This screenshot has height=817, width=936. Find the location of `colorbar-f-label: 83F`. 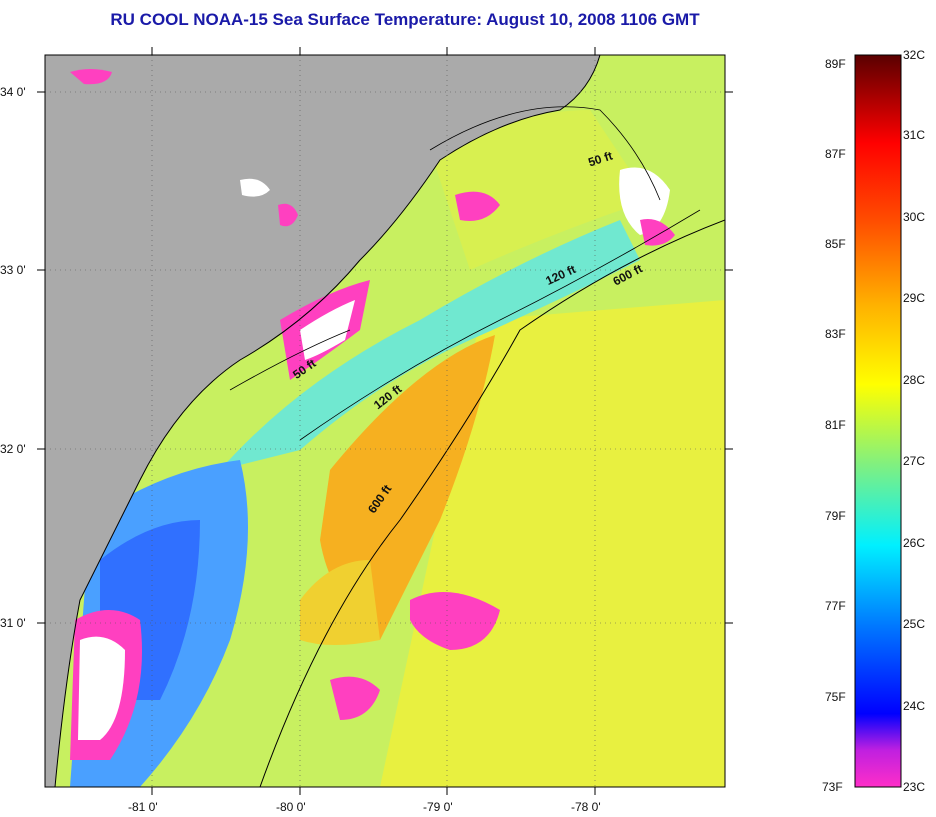

colorbar-f-label: 83F is located at coordinates (835, 334).